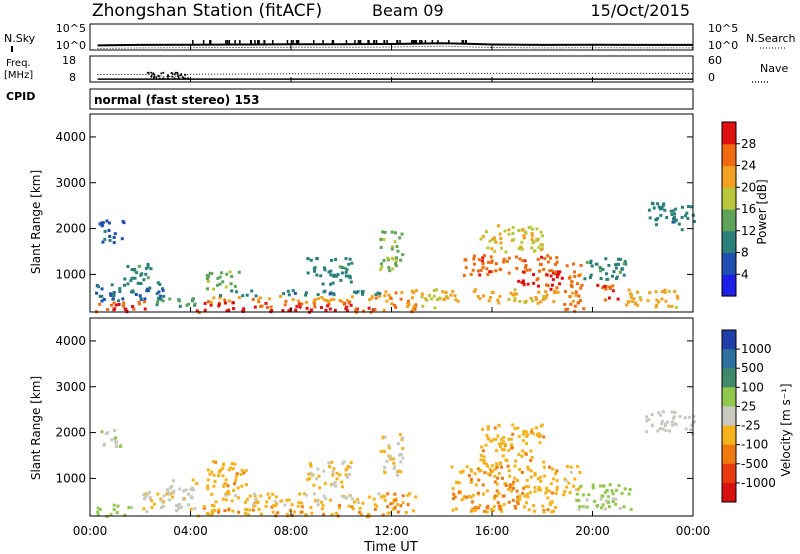  What do you see at coordinates (745, 274) in the screenshot?
I see `colorbar-label: 4` at bounding box center [745, 274].